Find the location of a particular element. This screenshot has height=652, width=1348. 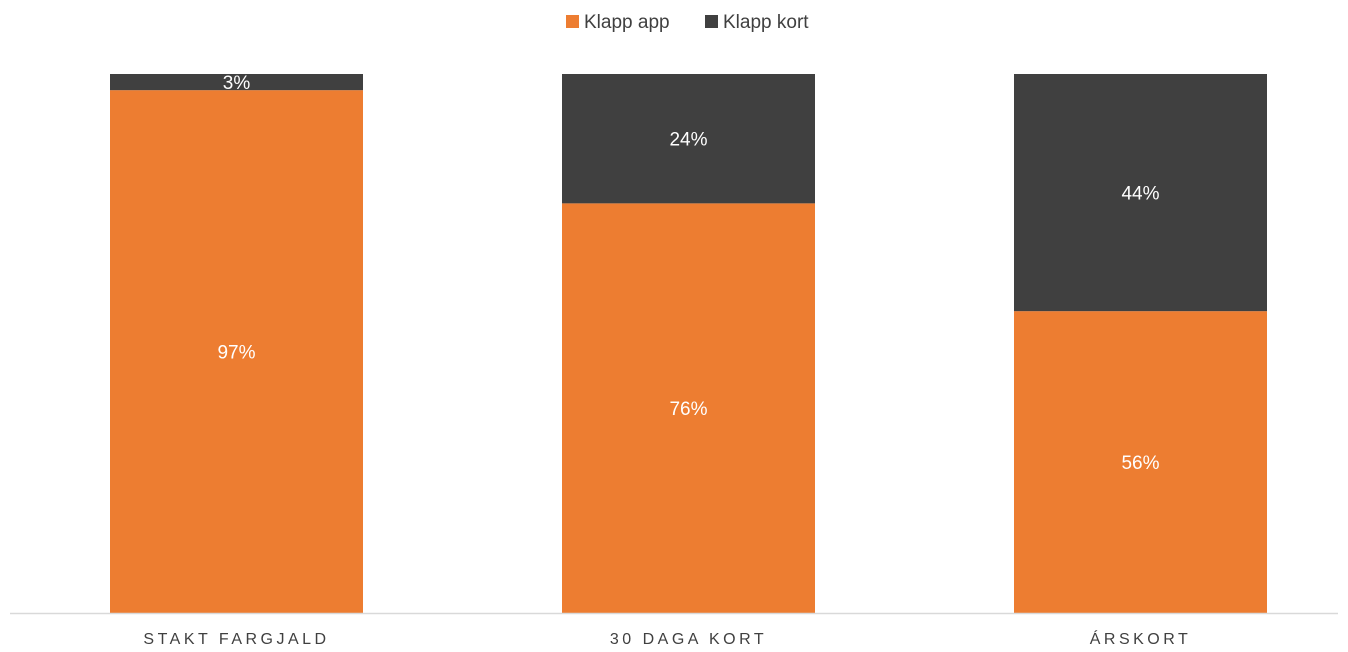

data-label: 44% is located at coordinates (1140, 194).